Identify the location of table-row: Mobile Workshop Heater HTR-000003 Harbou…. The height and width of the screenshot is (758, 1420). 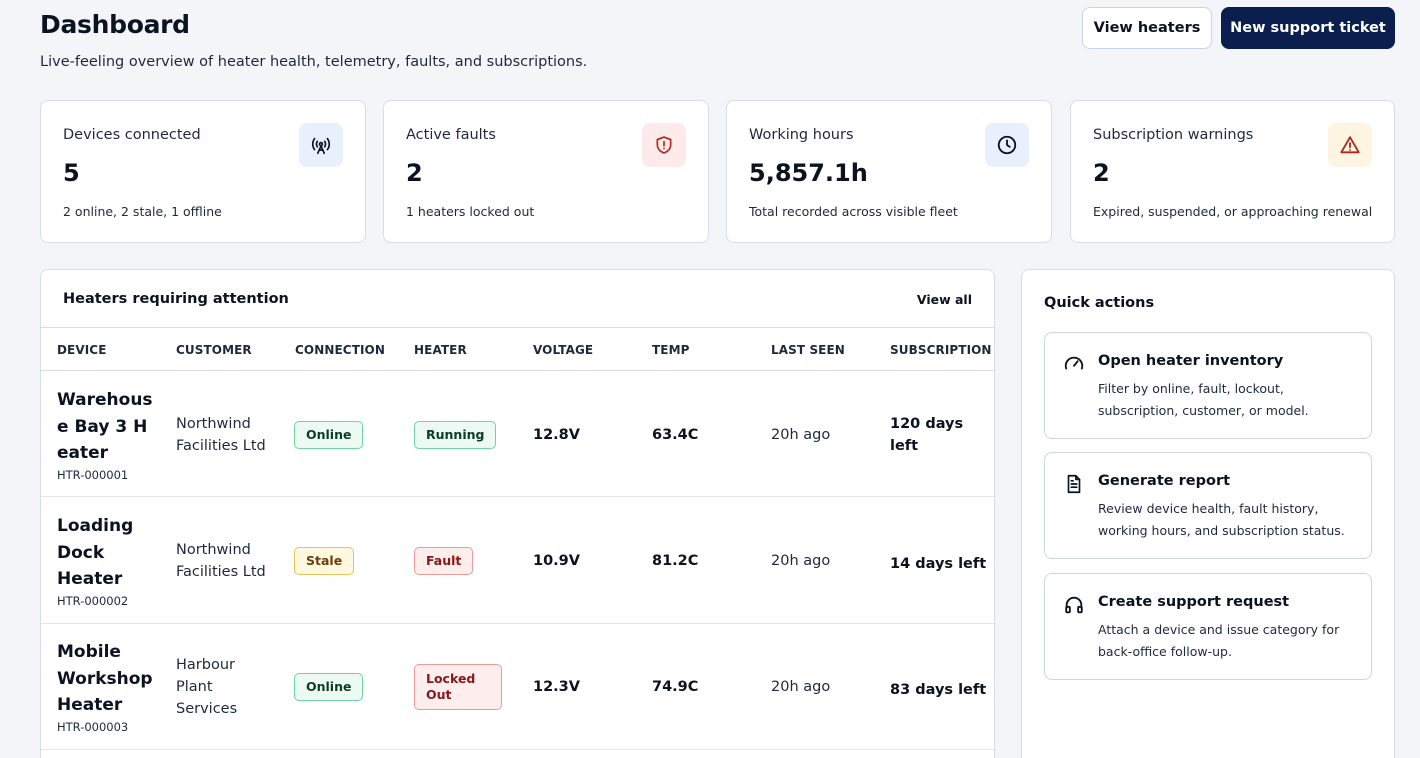
(517, 687).